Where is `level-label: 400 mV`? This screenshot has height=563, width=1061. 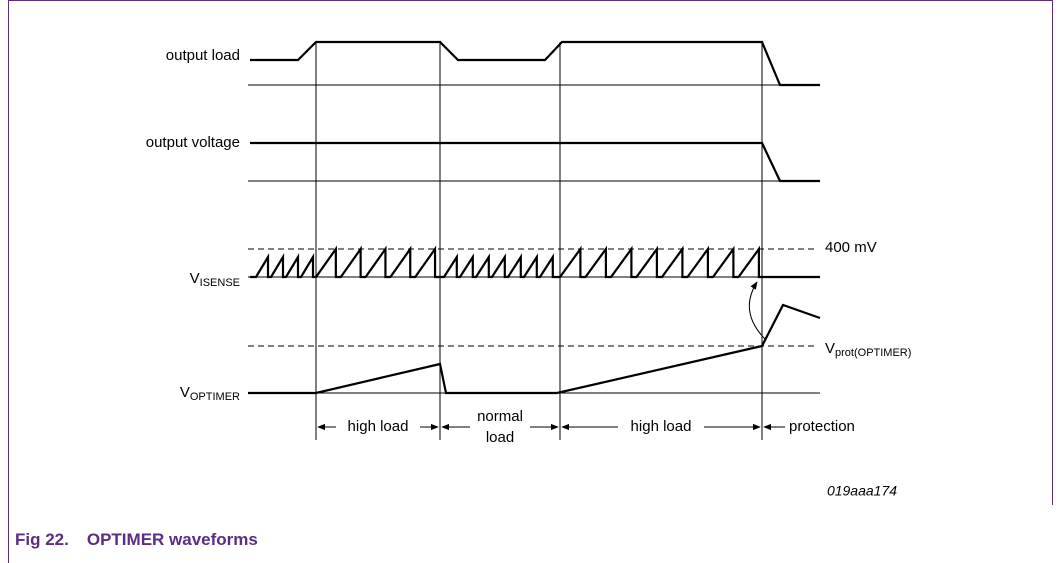 level-label: 400 mV is located at coordinates (851, 247).